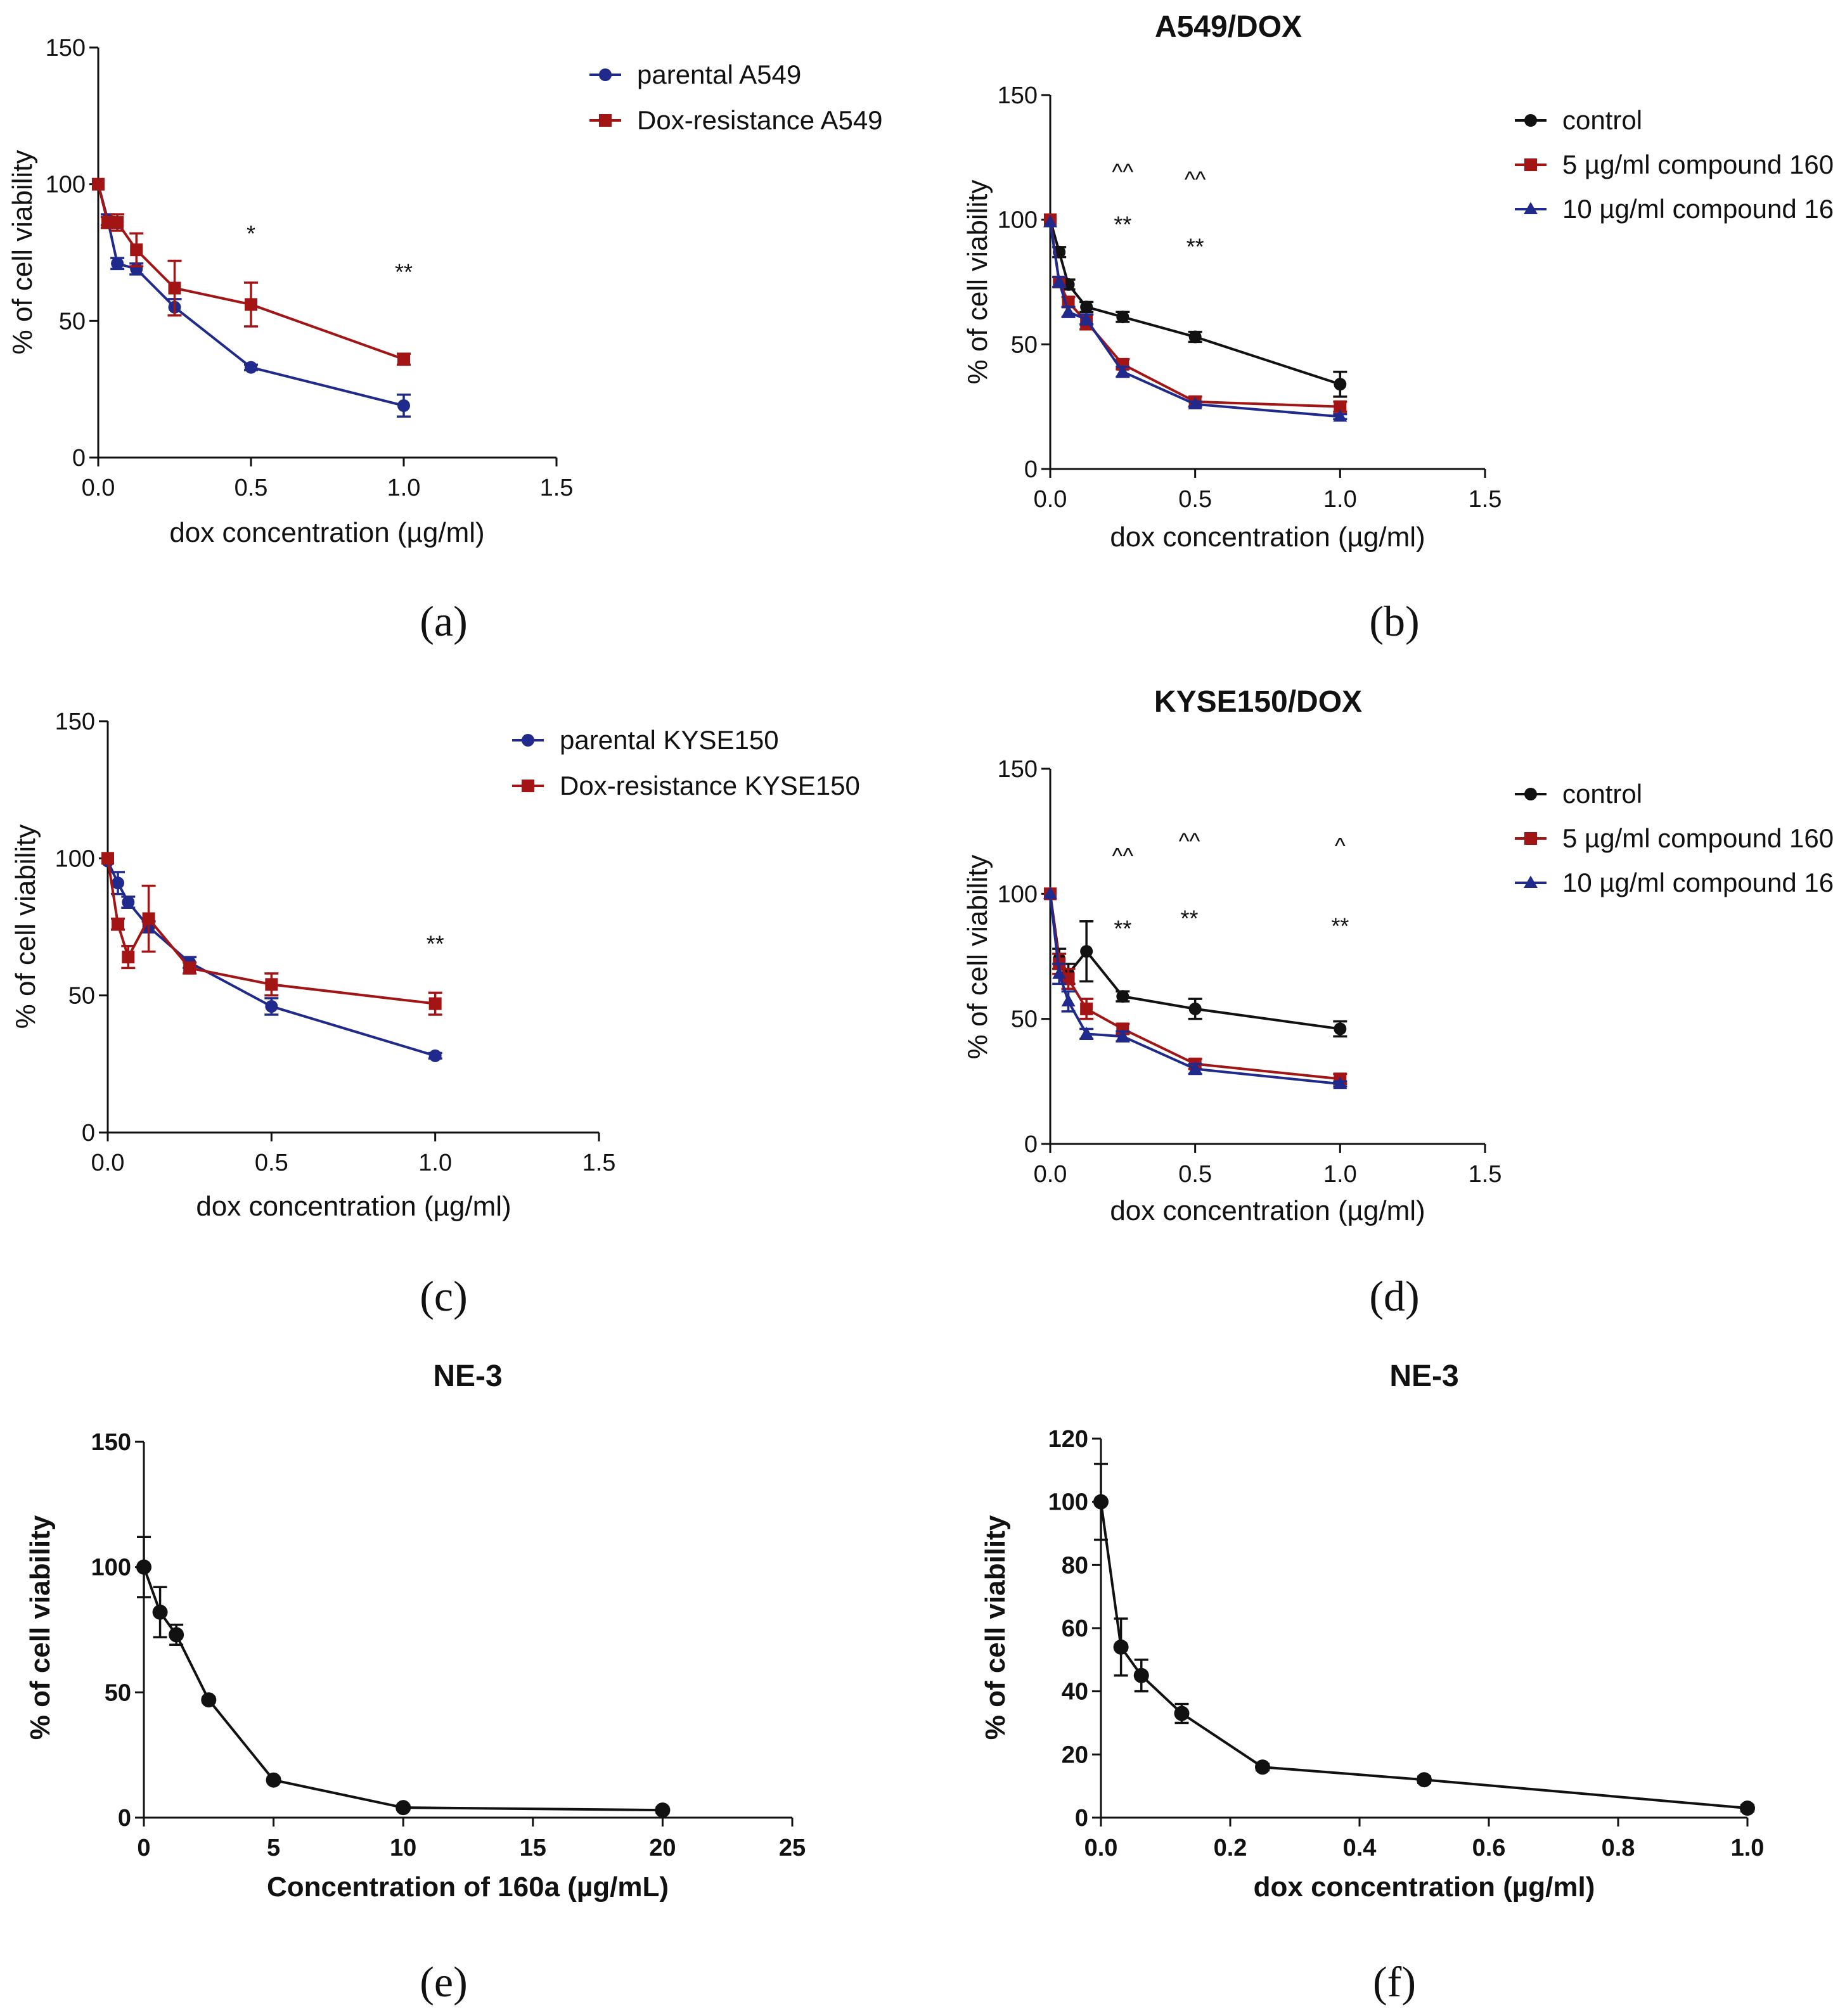 Image resolution: width=1833 pixels, height=2016 pixels. What do you see at coordinates (1228, 27) in the screenshot?
I see `chart-title: A549/DOX` at bounding box center [1228, 27].